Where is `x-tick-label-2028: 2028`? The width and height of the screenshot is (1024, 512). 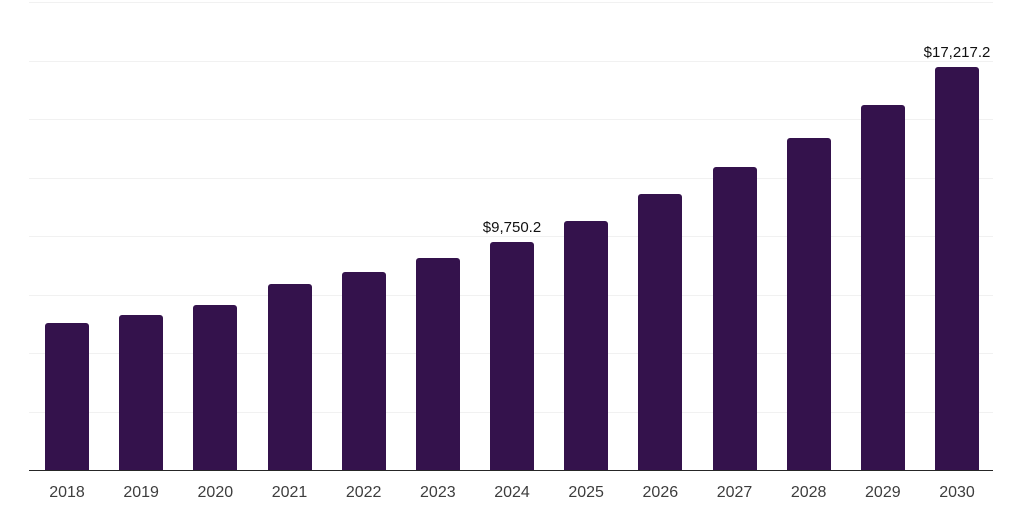
x-tick-label-2028: 2028 is located at coordinates (808, 492).